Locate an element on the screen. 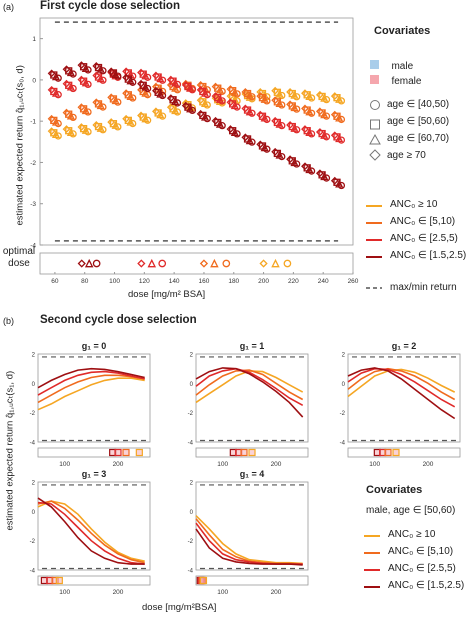 The height and width of the screenshot is (620, 474). legend-a-age-0: age ∈ [40,50) is located at coordinates (418, 104).